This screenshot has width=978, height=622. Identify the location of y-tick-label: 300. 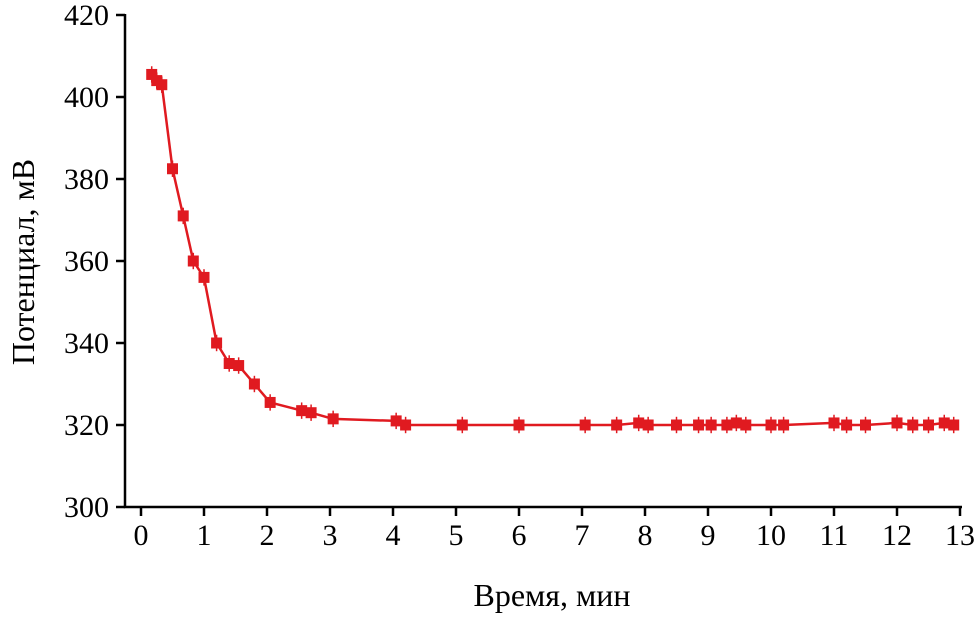
(86, 507).